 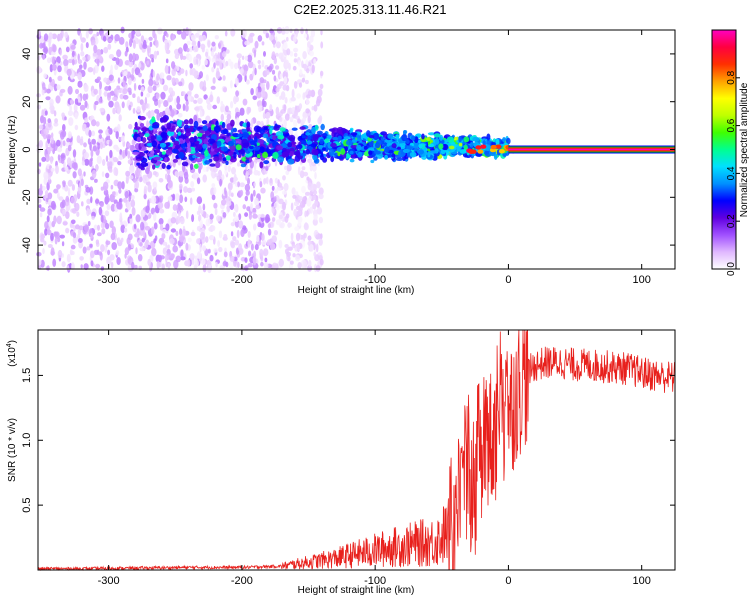 What do you see at coordinates (27, 197) in the screenshot?
I see `y-tick-label: -20` at bounding box center [27, 197].